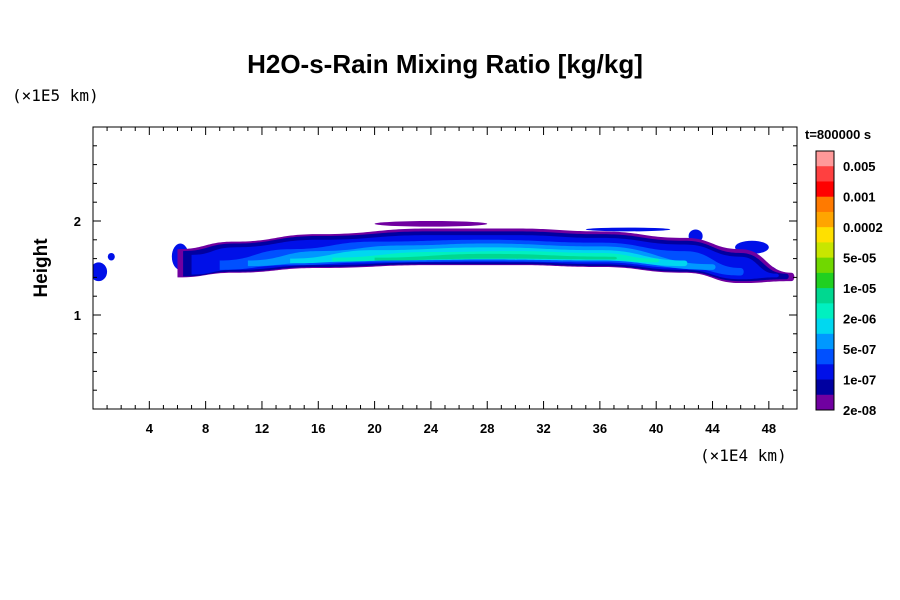 The width and height of the screenshot is (900, 600). What do you see at coordinates (431, 428) in the screenshot?
I see `x-tick-label: 24` at bounding box center [431, 428].